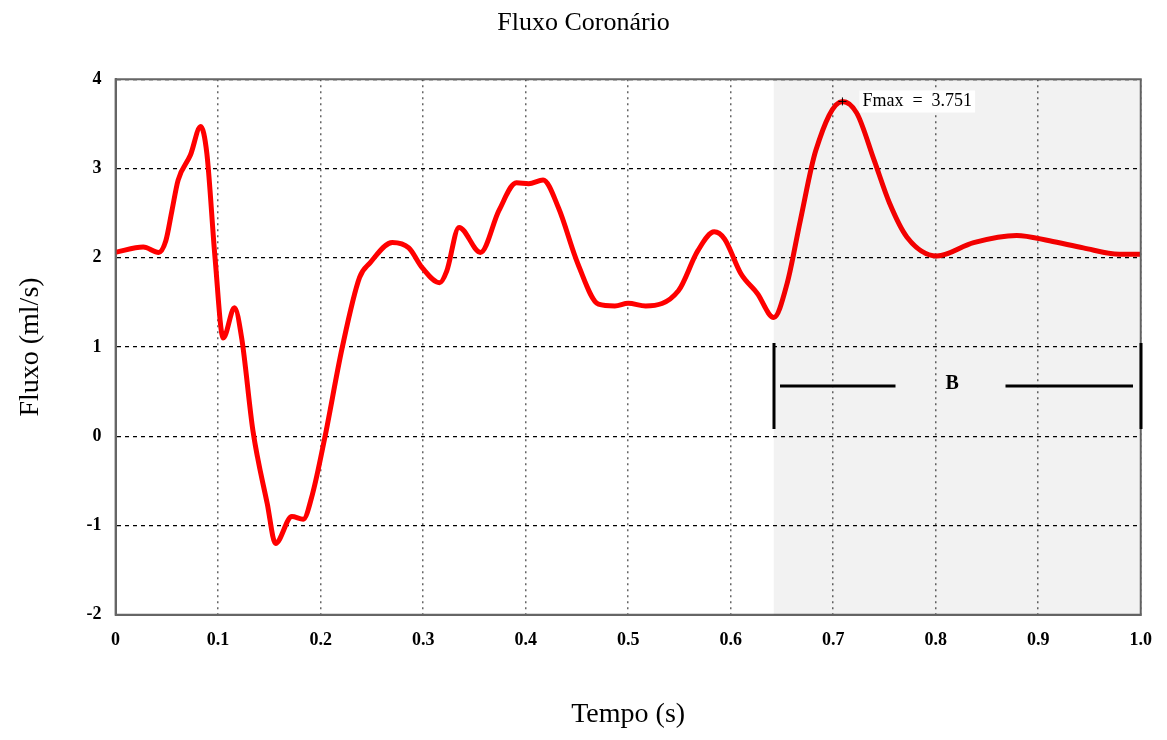 The image size is (1167, 740). I want to click on x-tick-label: 0.4, so click(525, 639).